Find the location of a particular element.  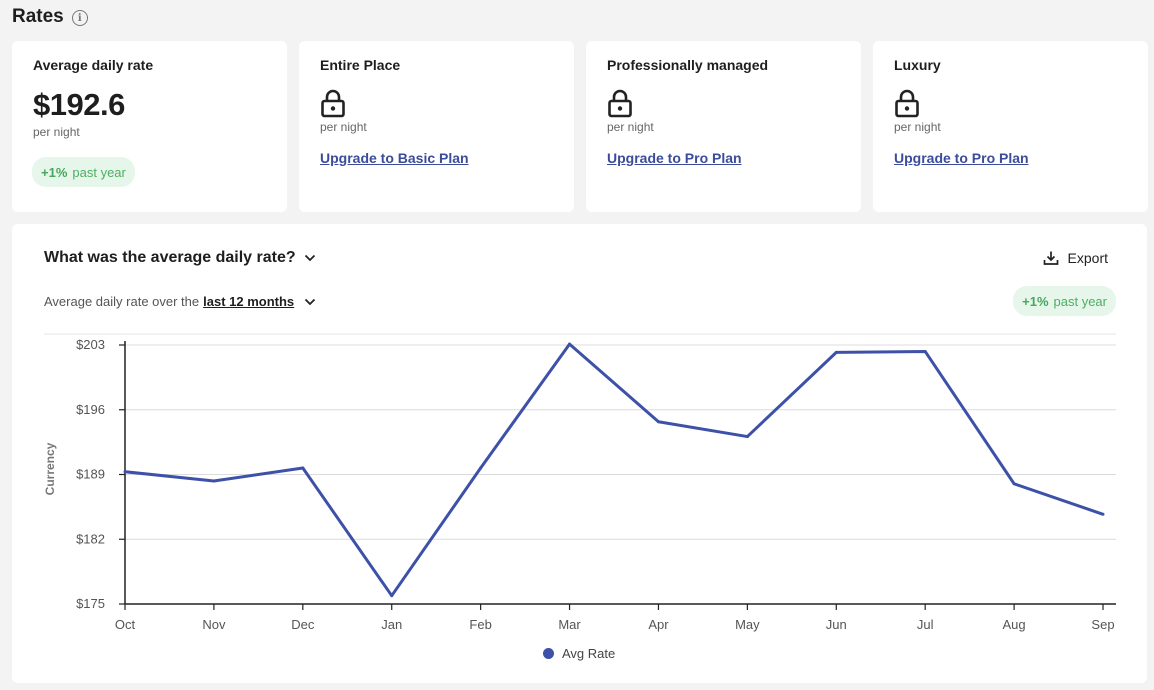

x-tick-label: Mar is located at coordinates (569, 624).